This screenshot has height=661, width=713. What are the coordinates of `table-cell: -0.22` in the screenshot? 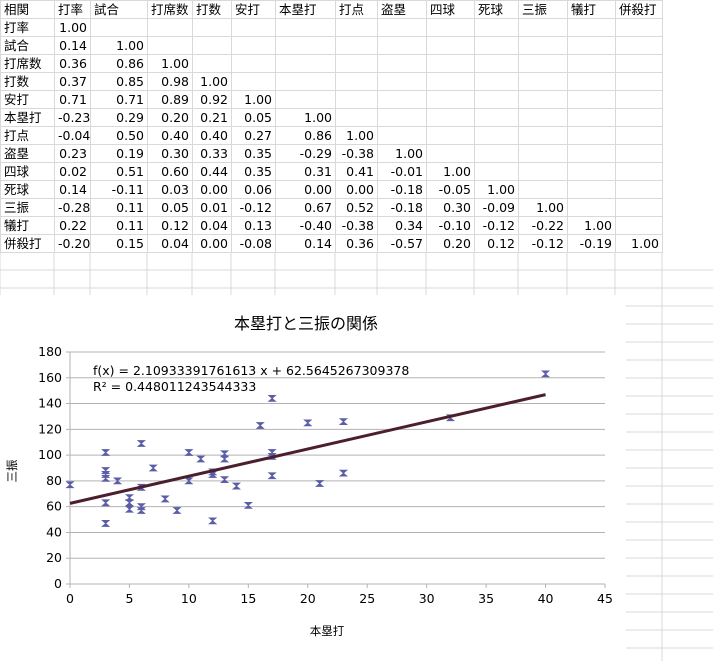 It's located at (543, 225).